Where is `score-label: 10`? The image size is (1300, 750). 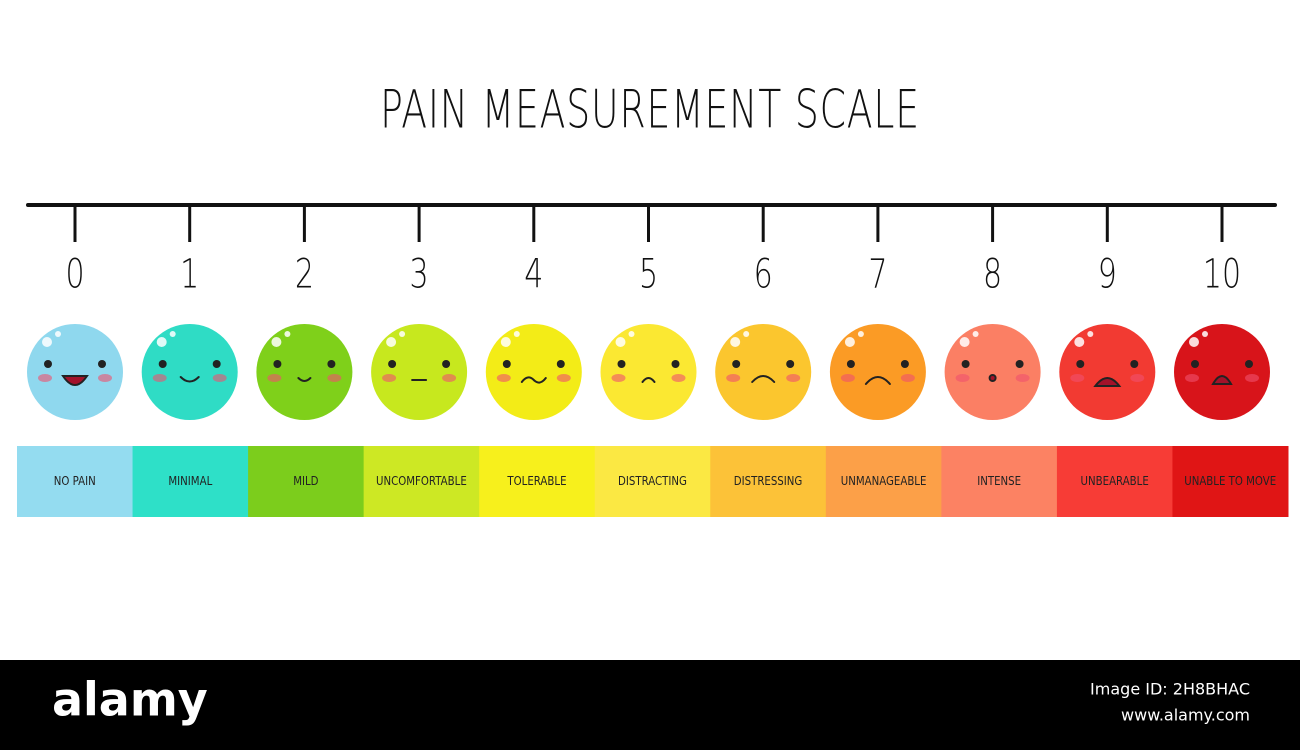
score-label: 10 is located at coordinates (1222, 274).